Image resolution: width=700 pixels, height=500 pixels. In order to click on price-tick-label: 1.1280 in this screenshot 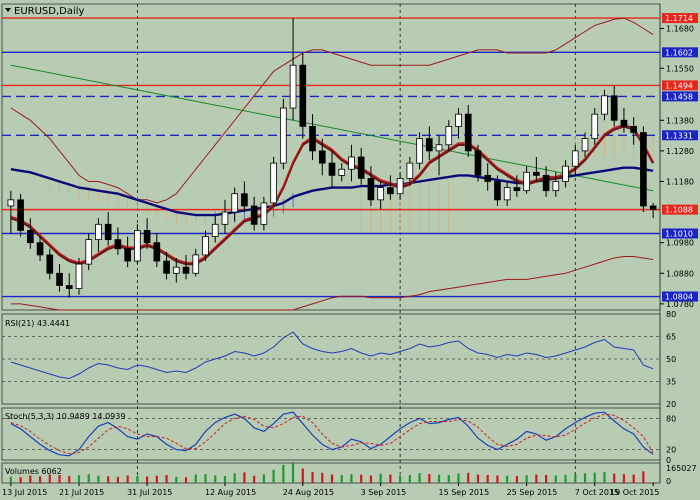, I will do `click(680, 151)`.